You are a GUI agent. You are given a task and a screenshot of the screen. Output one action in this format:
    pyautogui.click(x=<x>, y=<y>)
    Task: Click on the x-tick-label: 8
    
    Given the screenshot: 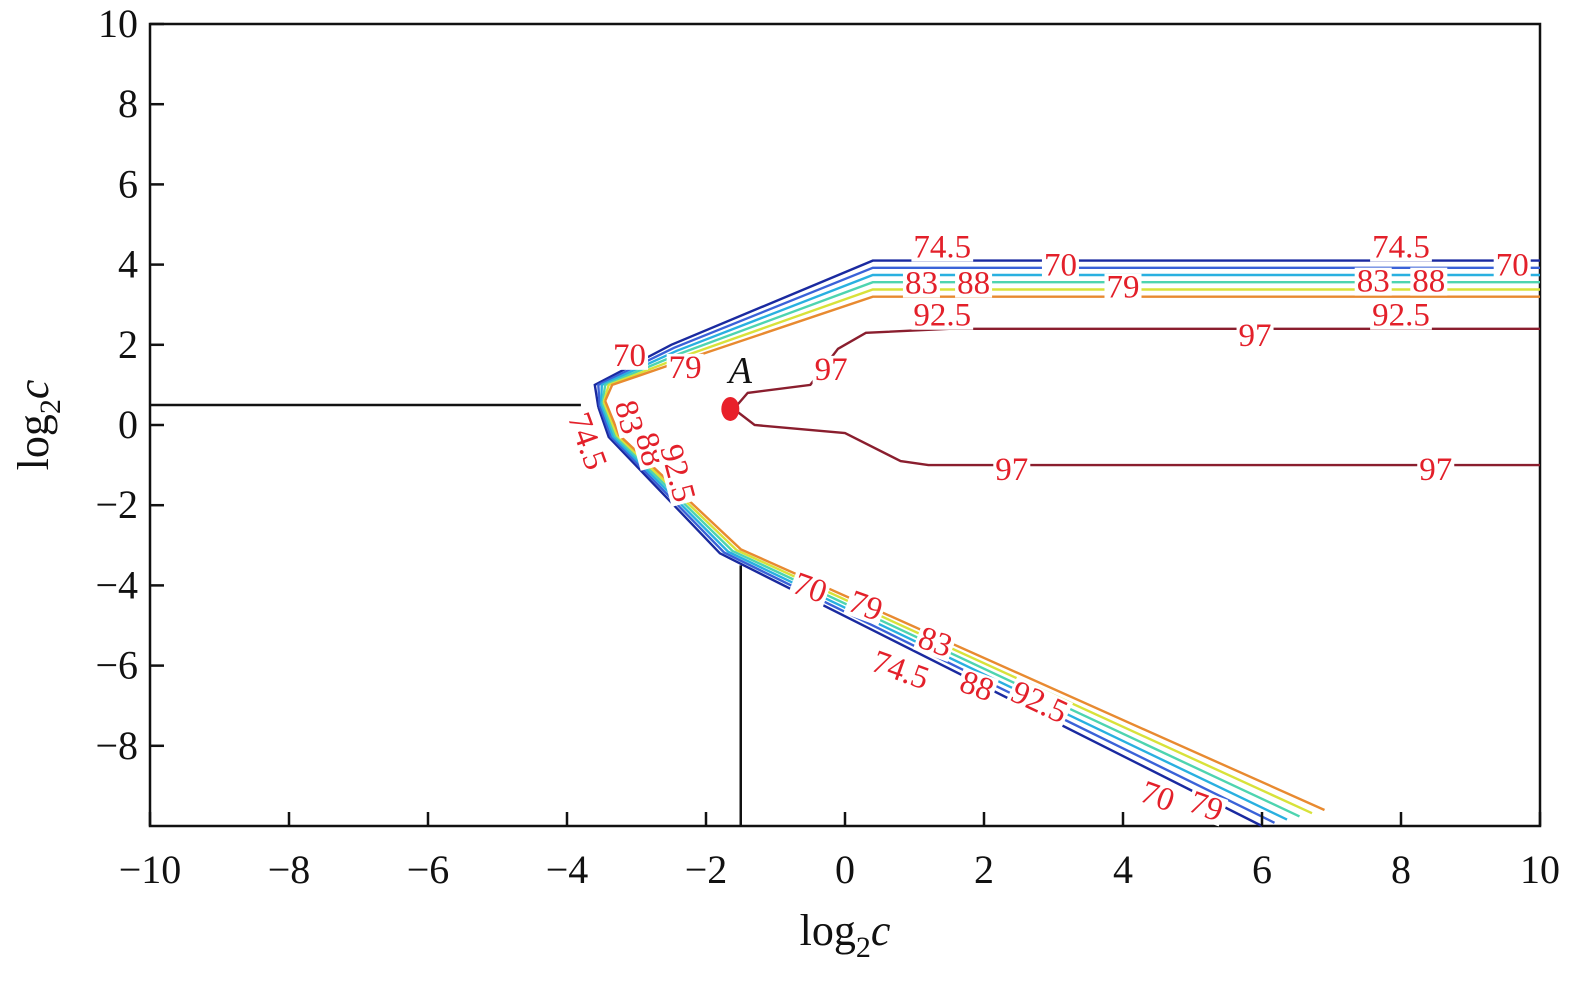 What is the action you would take?
    pyautogui.click(x=1401, y=869)
    